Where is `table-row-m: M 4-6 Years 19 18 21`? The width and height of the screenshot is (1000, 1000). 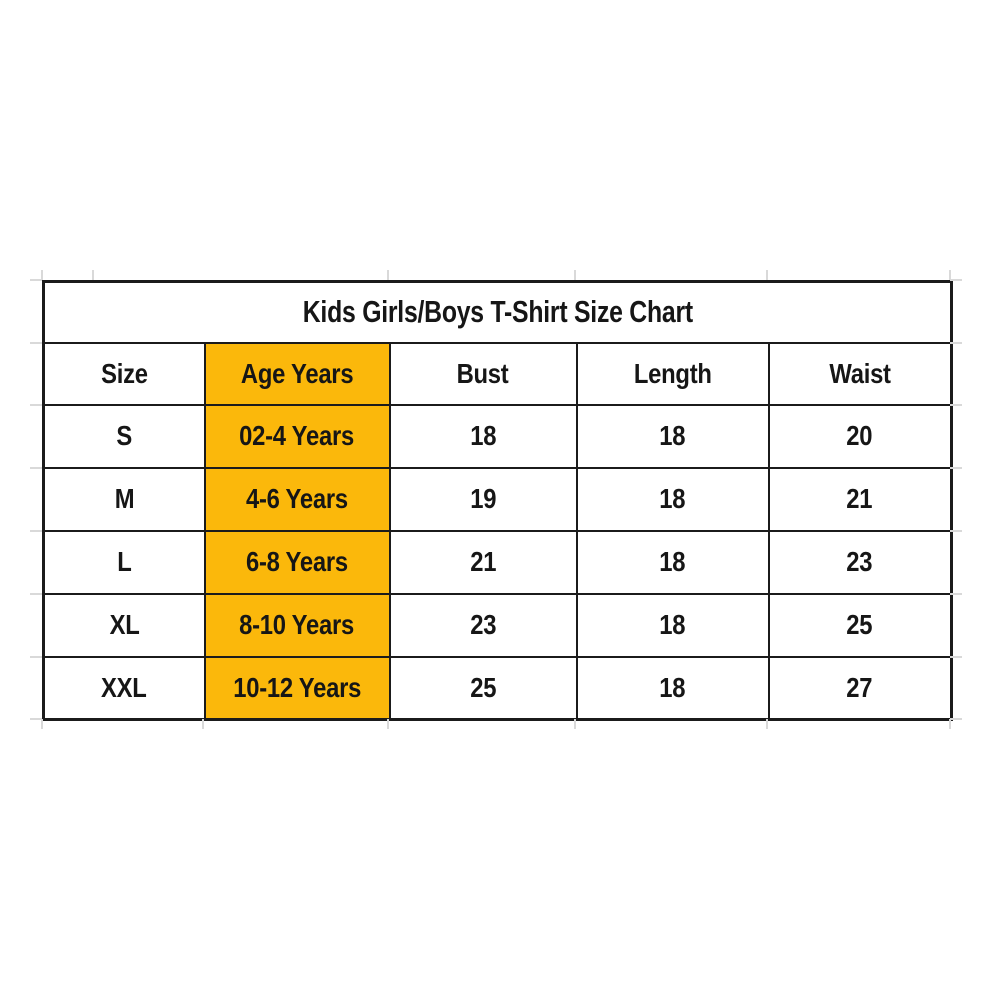
table-row-m: M 4-6 Years 19 18 21 is located at coordinates (497, 499).